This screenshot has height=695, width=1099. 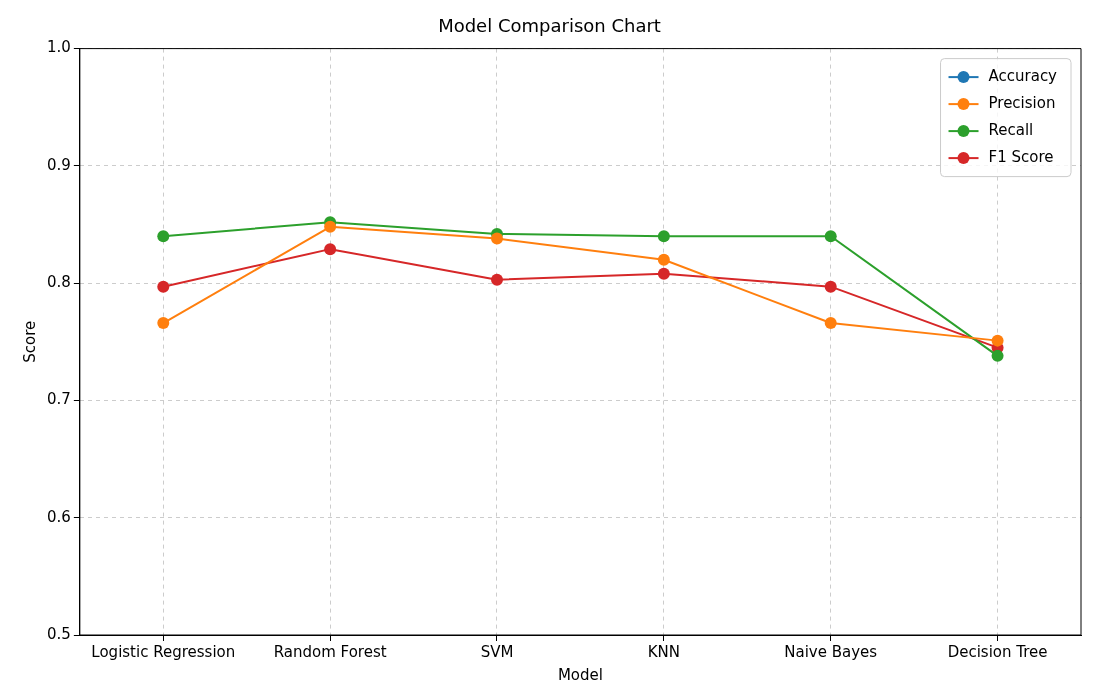 I want to click on x-tick-label: Naive Bayes, so click(x=831, y=651).